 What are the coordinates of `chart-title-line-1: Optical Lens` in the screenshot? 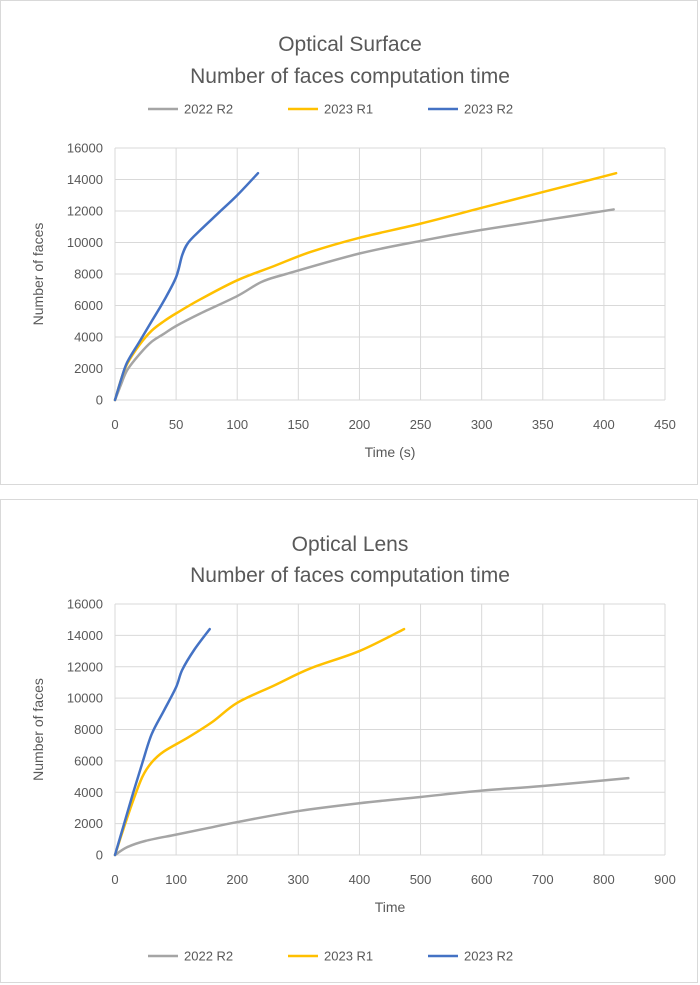 It's located at (350, 544).